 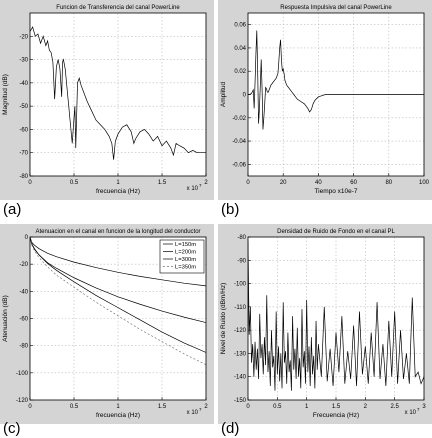 I want to click on x-tick-label: 80, so click(x=388, y=183).